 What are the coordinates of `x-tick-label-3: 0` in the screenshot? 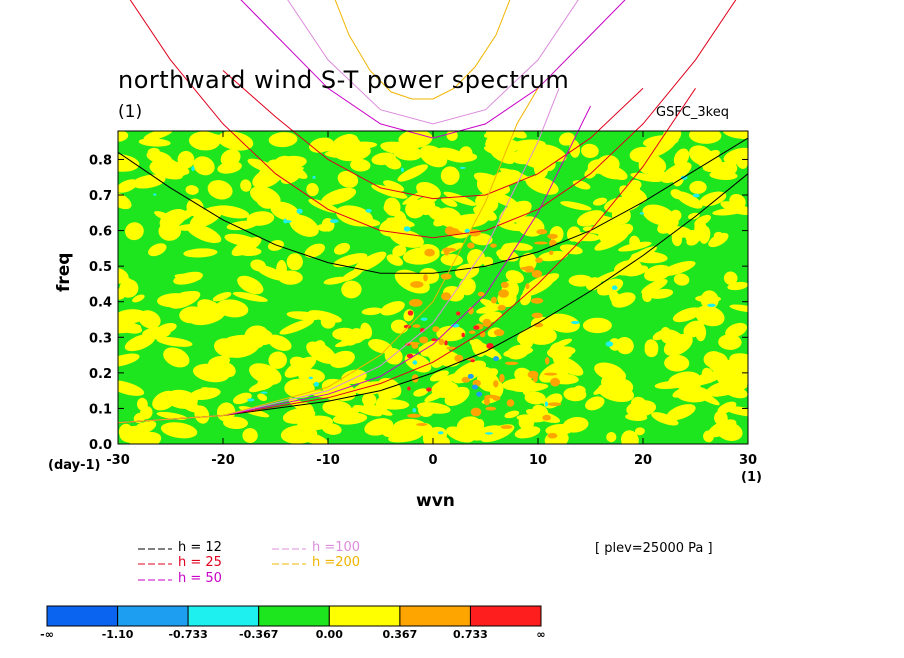 It's located at (432, 460).